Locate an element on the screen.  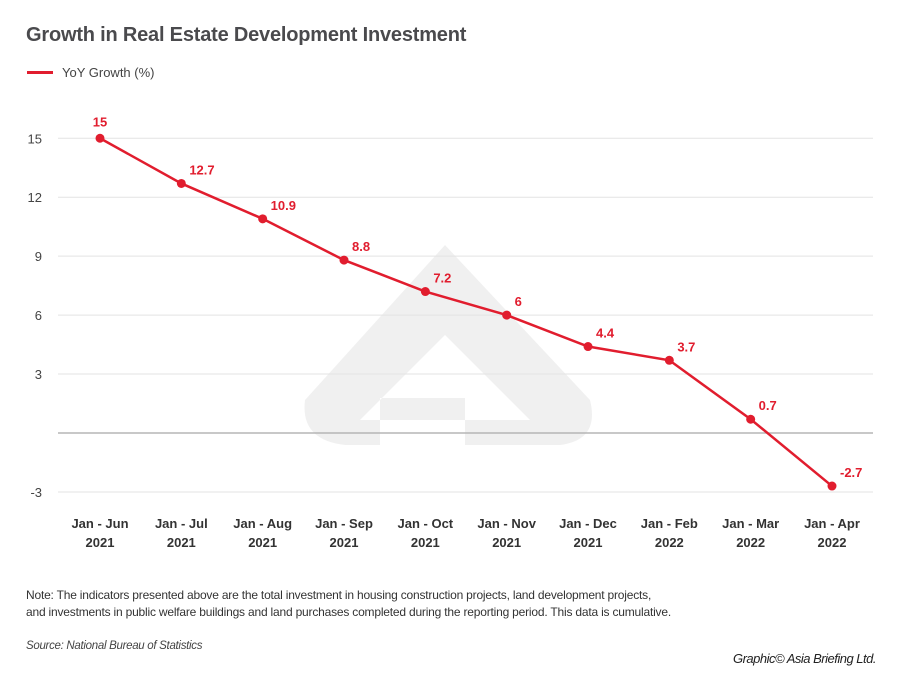
x-tick-label: Jan - Oct is located at coordinates (426, 523).